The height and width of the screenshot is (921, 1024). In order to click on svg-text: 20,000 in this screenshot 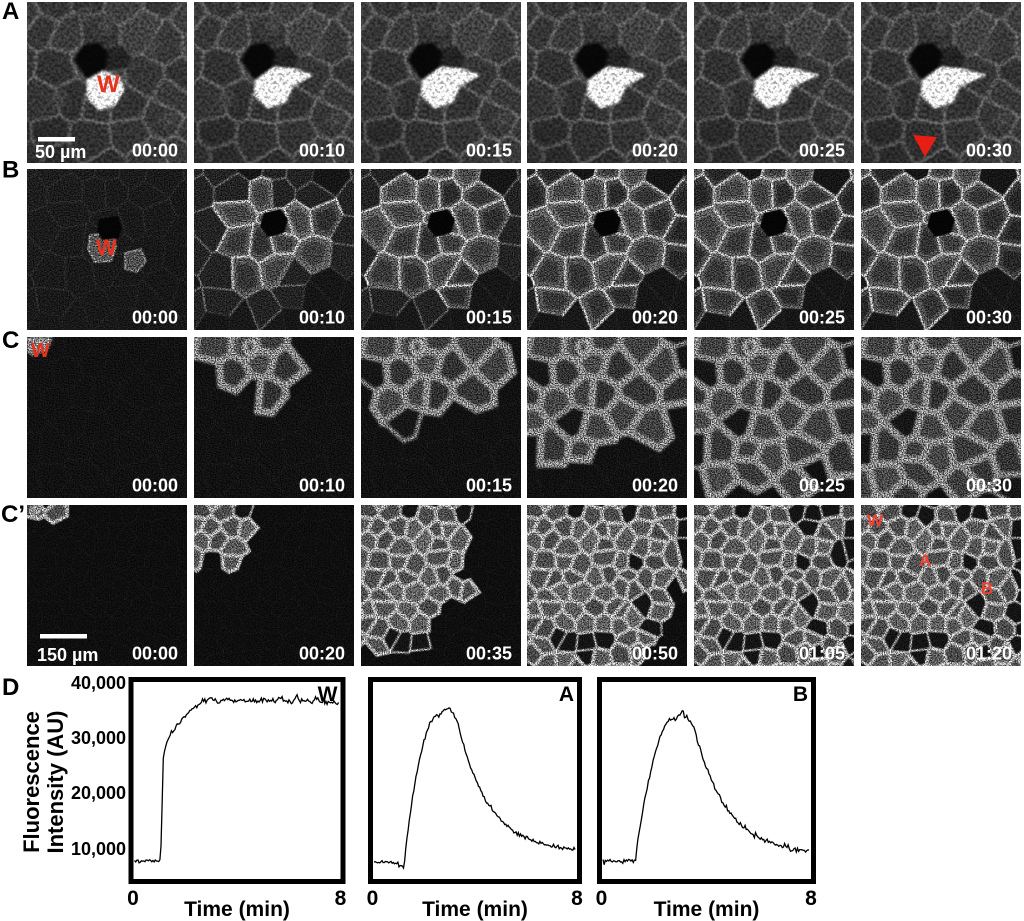, I will do `click(98, 793)`.